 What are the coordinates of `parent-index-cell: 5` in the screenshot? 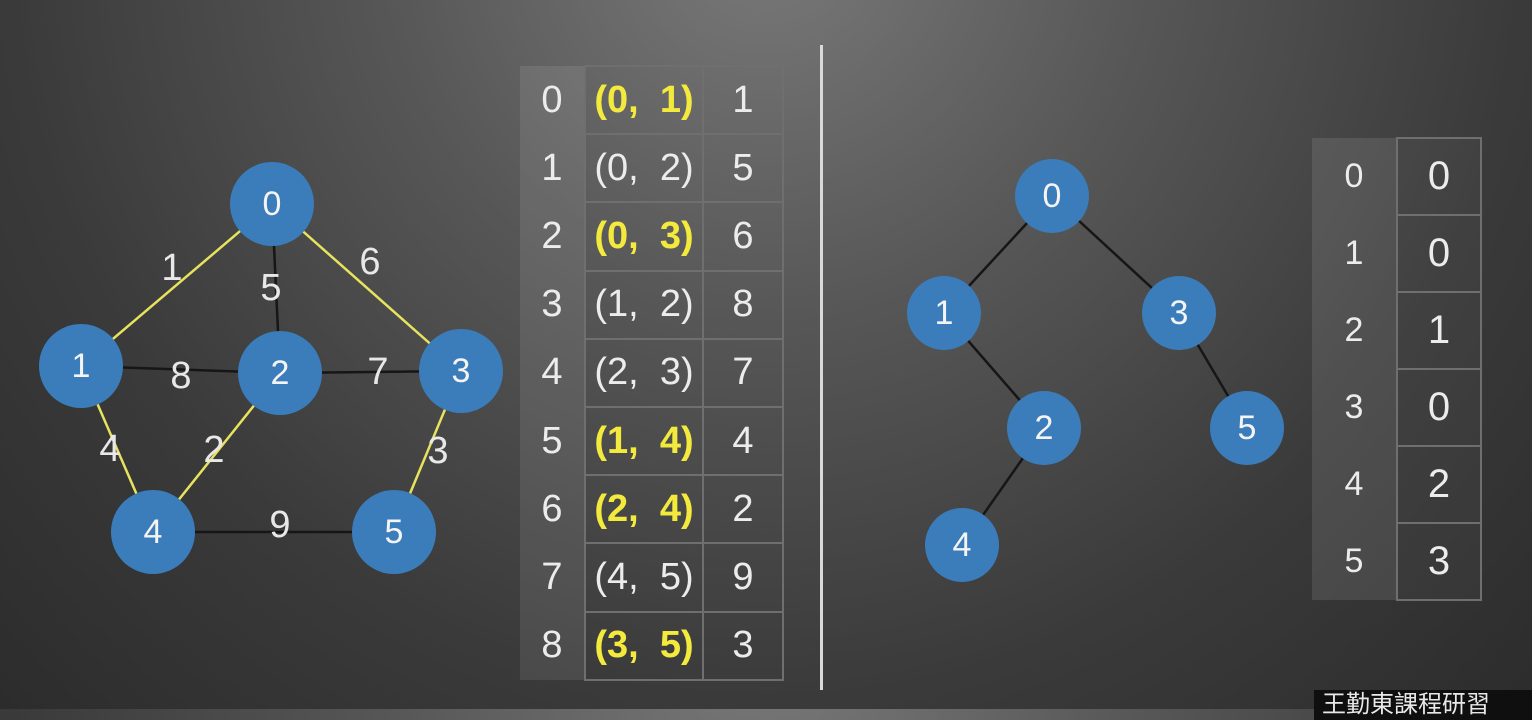 It's located at (1354, 561).